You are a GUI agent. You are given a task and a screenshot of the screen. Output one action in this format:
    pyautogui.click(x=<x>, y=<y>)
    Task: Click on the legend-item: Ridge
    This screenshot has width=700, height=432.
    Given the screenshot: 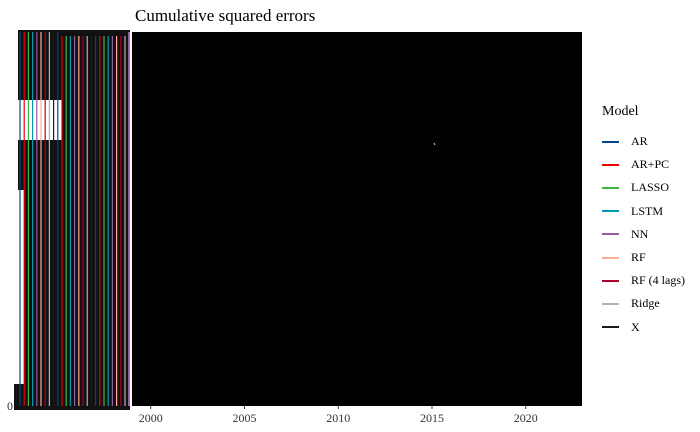 What is the action you would take?
    pyautogui.click(x=650, y=303)
    